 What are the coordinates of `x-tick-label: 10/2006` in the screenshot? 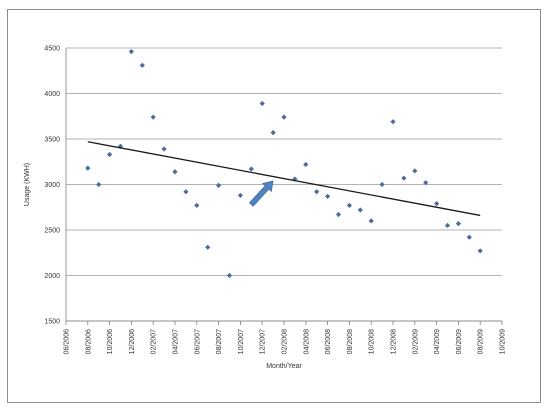 It's located at (110, 341).